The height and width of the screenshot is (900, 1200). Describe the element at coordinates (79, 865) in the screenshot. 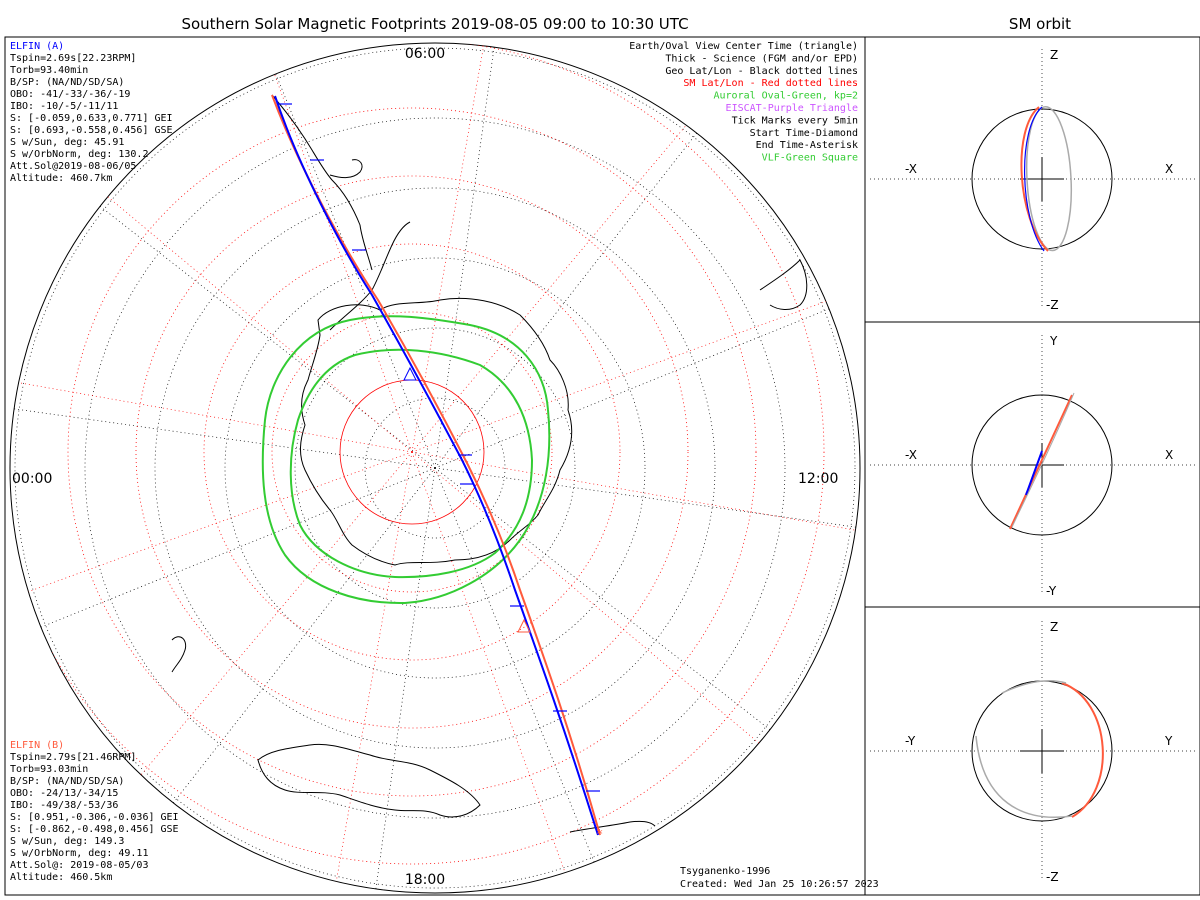

I see `elfin-b-info-line: Att.Sol@: 2019-08-05/03` at that location.